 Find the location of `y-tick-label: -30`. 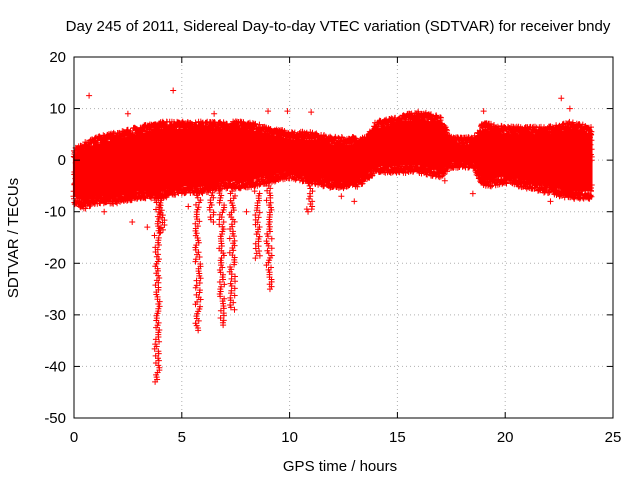

y-tick-label: -30 is located at coordinates (55, 315).